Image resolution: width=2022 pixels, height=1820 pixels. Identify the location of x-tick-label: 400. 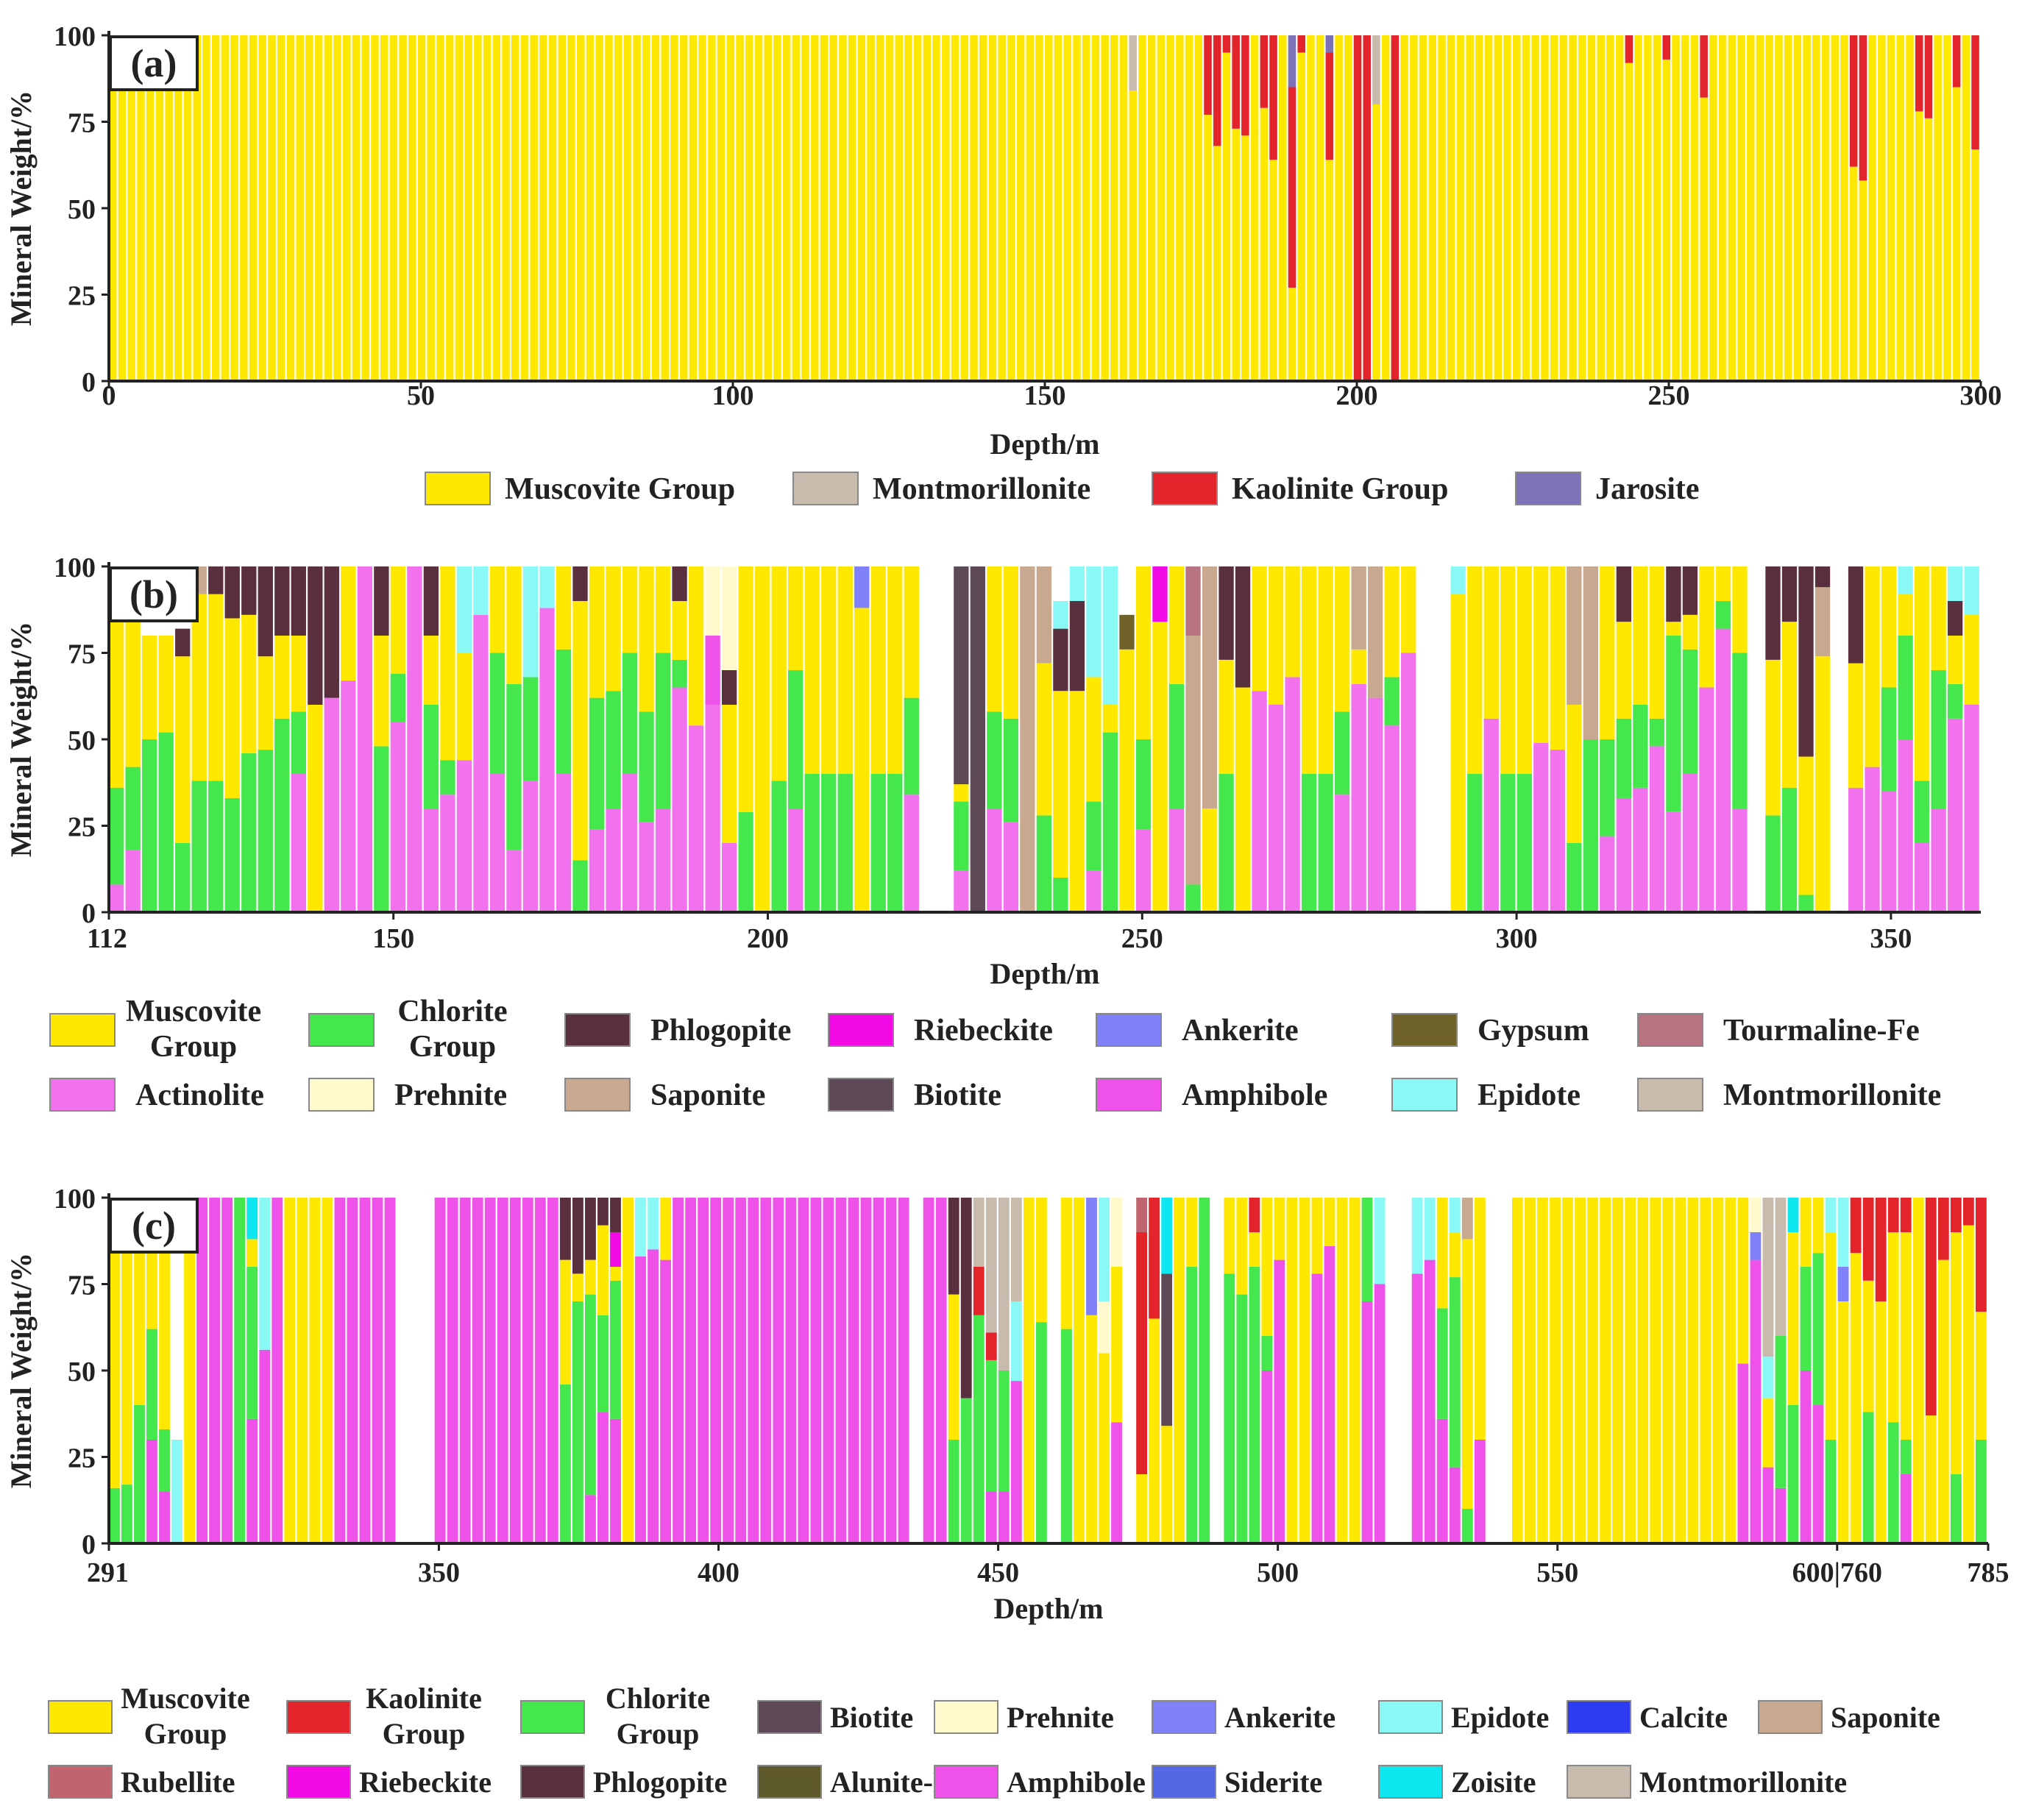
(718, 1572).